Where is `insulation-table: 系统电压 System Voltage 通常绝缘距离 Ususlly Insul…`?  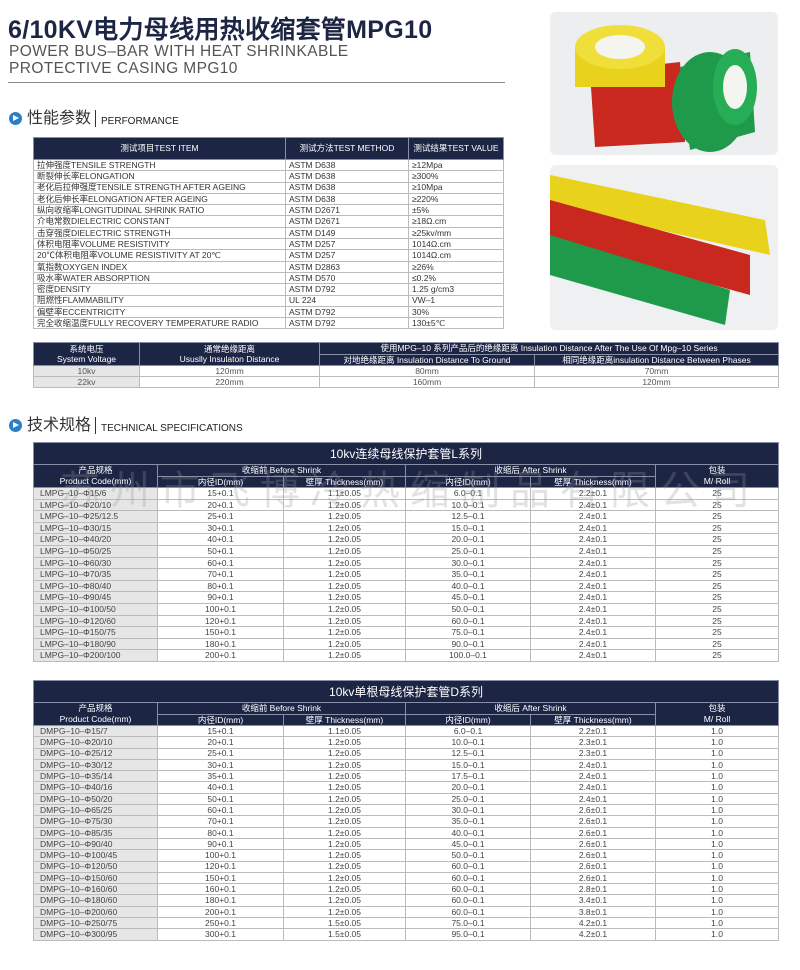
insulation-table: 系统电压 System Voltage 通常绝缘距离 Ususlly Insul… is located at coordinates (406, 365).